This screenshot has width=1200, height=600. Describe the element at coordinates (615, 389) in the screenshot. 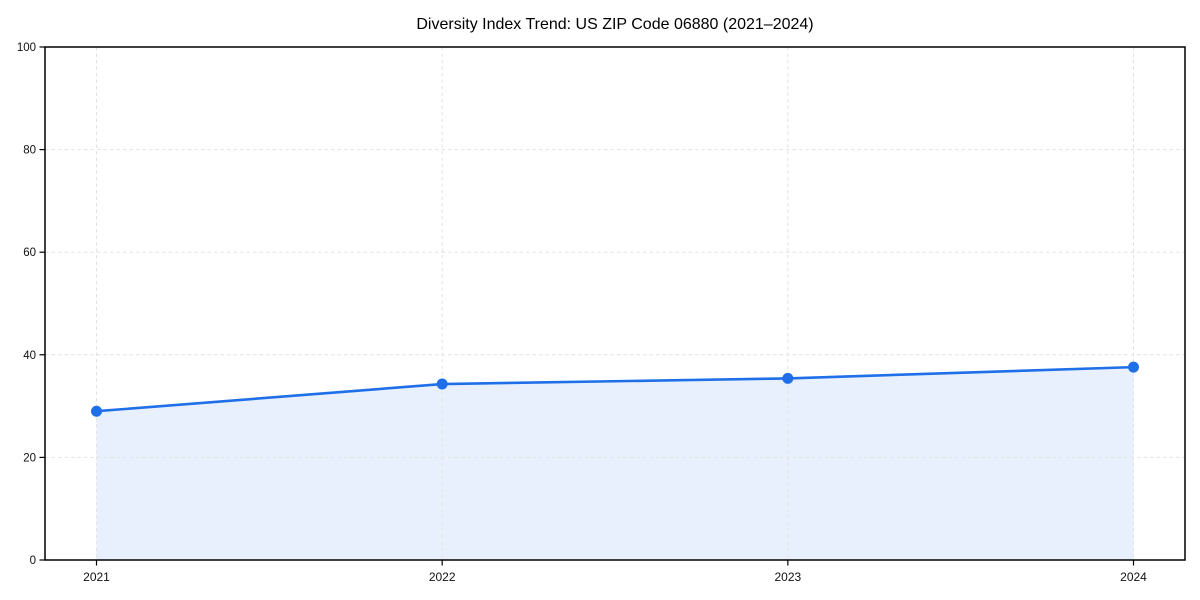

I see `series-line` at that location.